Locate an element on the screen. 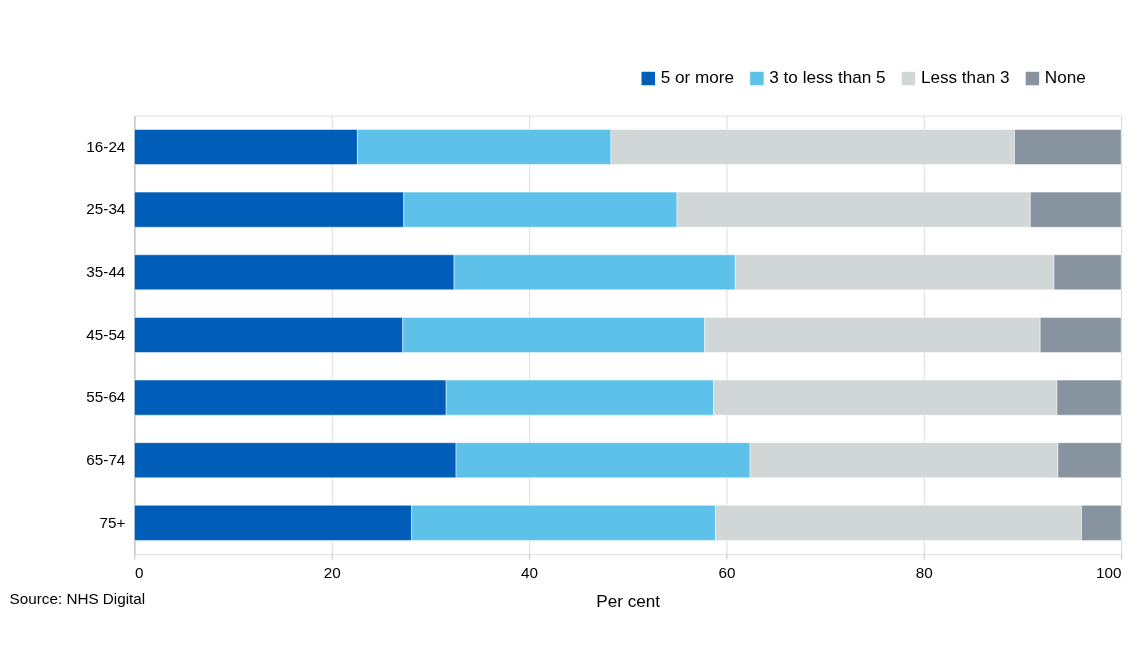 The height and width of the screenshot is (646, 1143). legend-label: 3 to less than 5 is located at coordinates (827, 77).